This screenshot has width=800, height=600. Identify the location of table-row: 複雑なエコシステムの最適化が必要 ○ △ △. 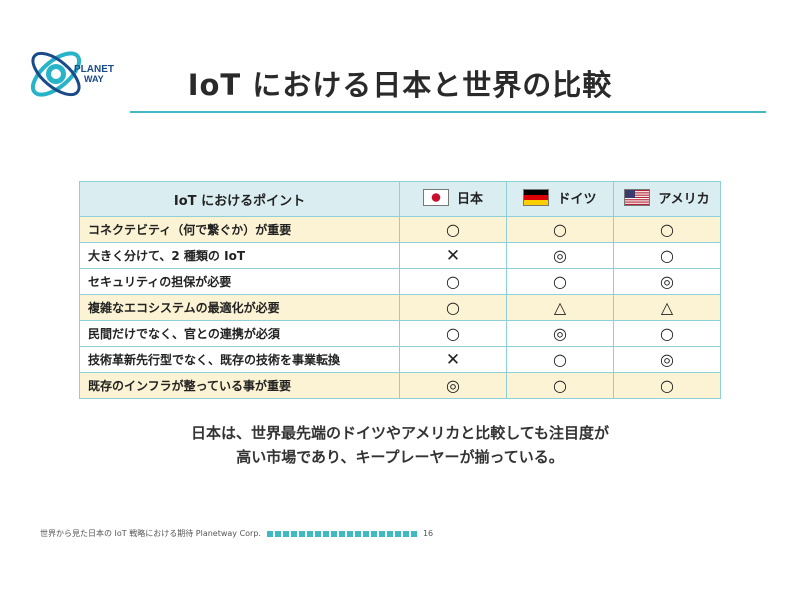
(400, 307).